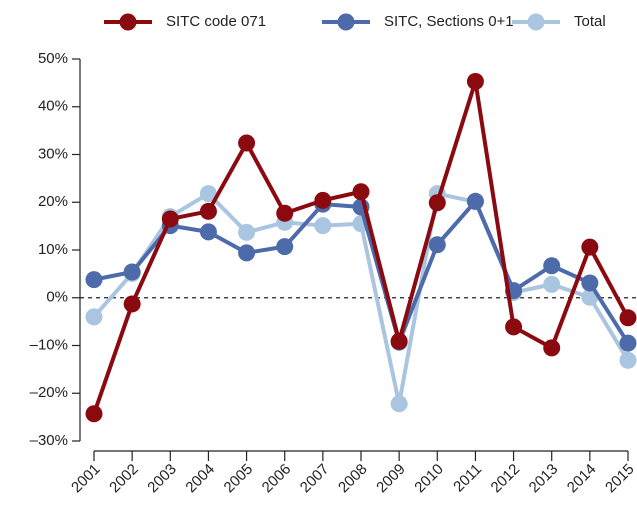  Describe the element at coordinates (86, 479) in the screenshot. I see `x-tick-label: 2001` at that location.